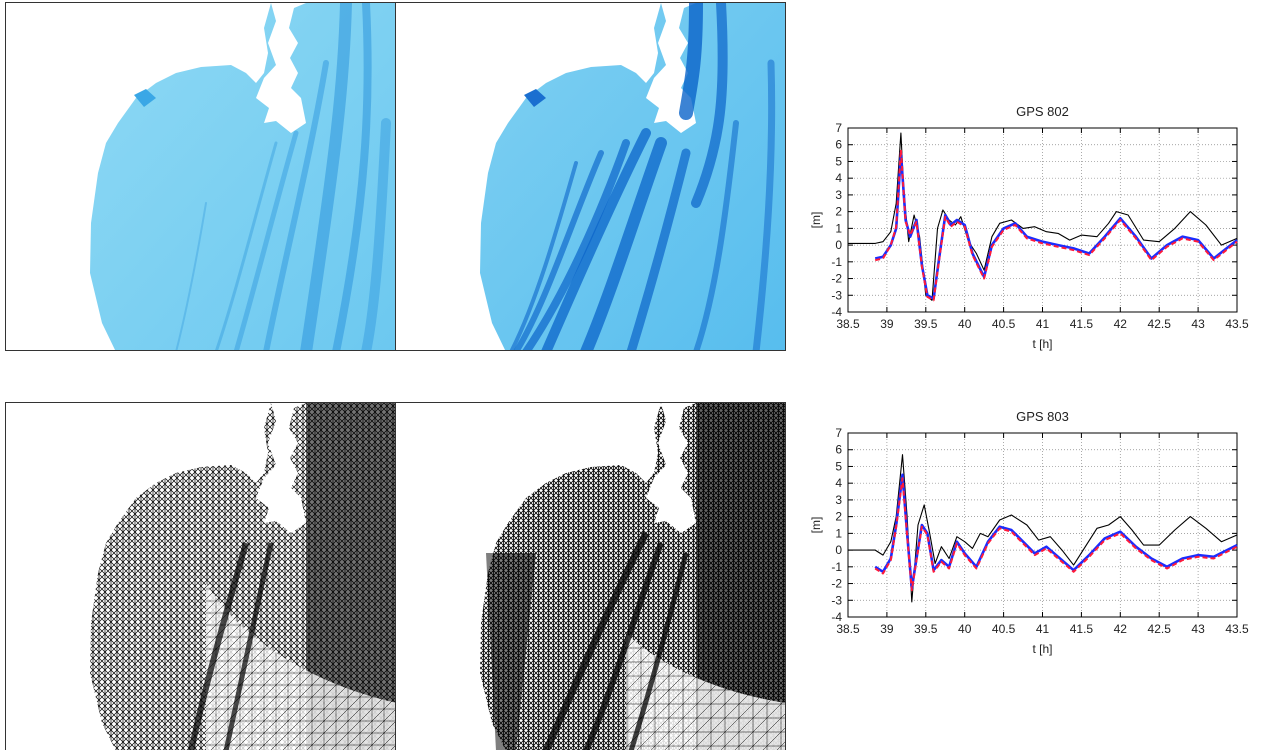 Image resolution: width=1265 pixels, height=750 pixels. Describe the element at coordinates (1042, 416) in the screenshot. I see `chart-title: GPS 803` at that location.